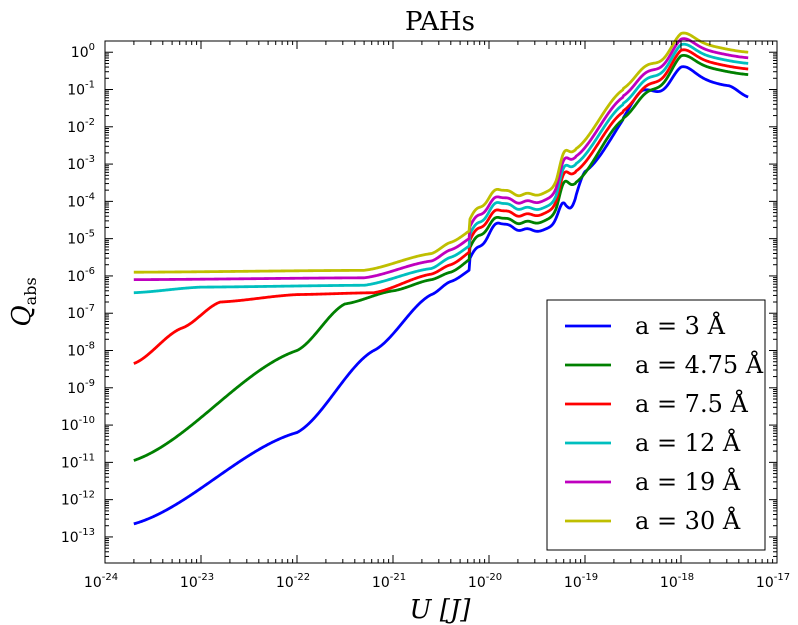 The height and width of the screenshot is (625, 798). Describe the element at coordinates (81, 312) in the screenshot. I see `y-tick-label: 10⁻⁷` at that location.